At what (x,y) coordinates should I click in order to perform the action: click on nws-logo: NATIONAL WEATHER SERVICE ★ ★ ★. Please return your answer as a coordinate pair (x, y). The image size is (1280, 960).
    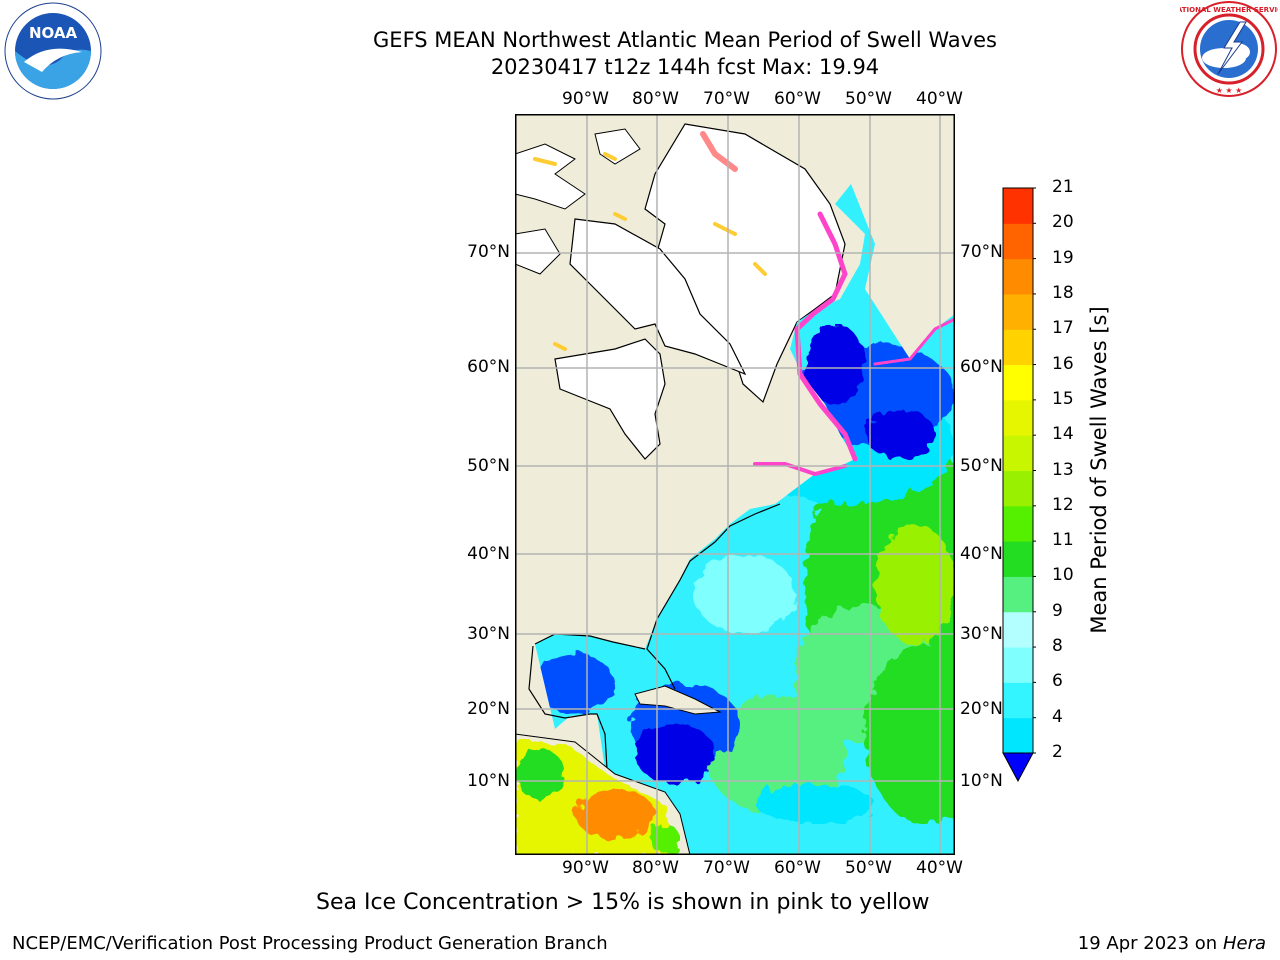
    Looking at the image, I should click on (1225, 49).